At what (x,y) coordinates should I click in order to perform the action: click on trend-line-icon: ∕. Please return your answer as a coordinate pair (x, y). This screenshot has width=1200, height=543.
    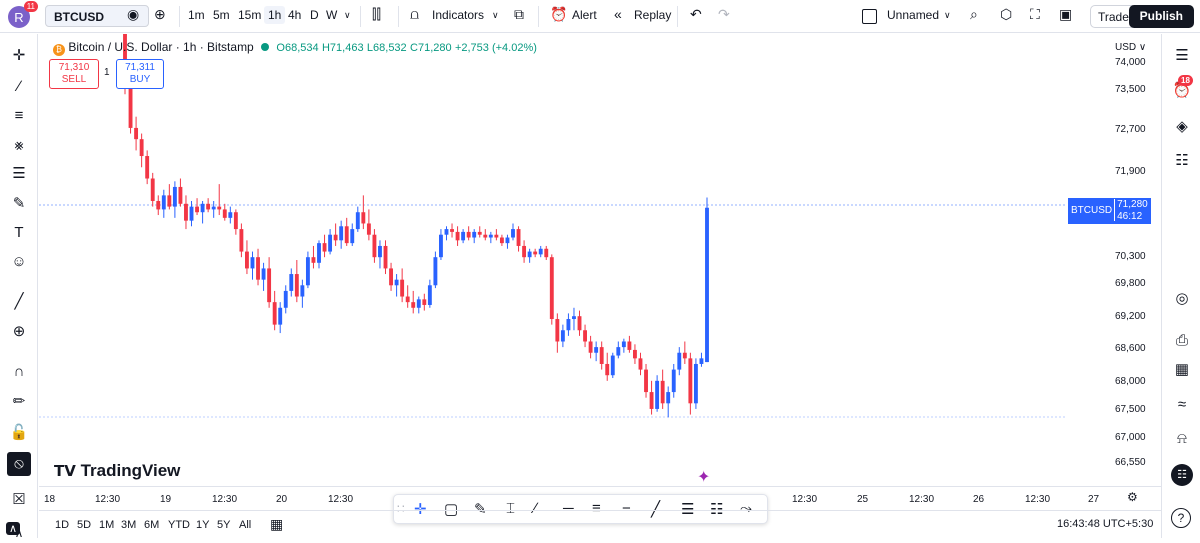
    Looking at the image, I should click on (19, 86).